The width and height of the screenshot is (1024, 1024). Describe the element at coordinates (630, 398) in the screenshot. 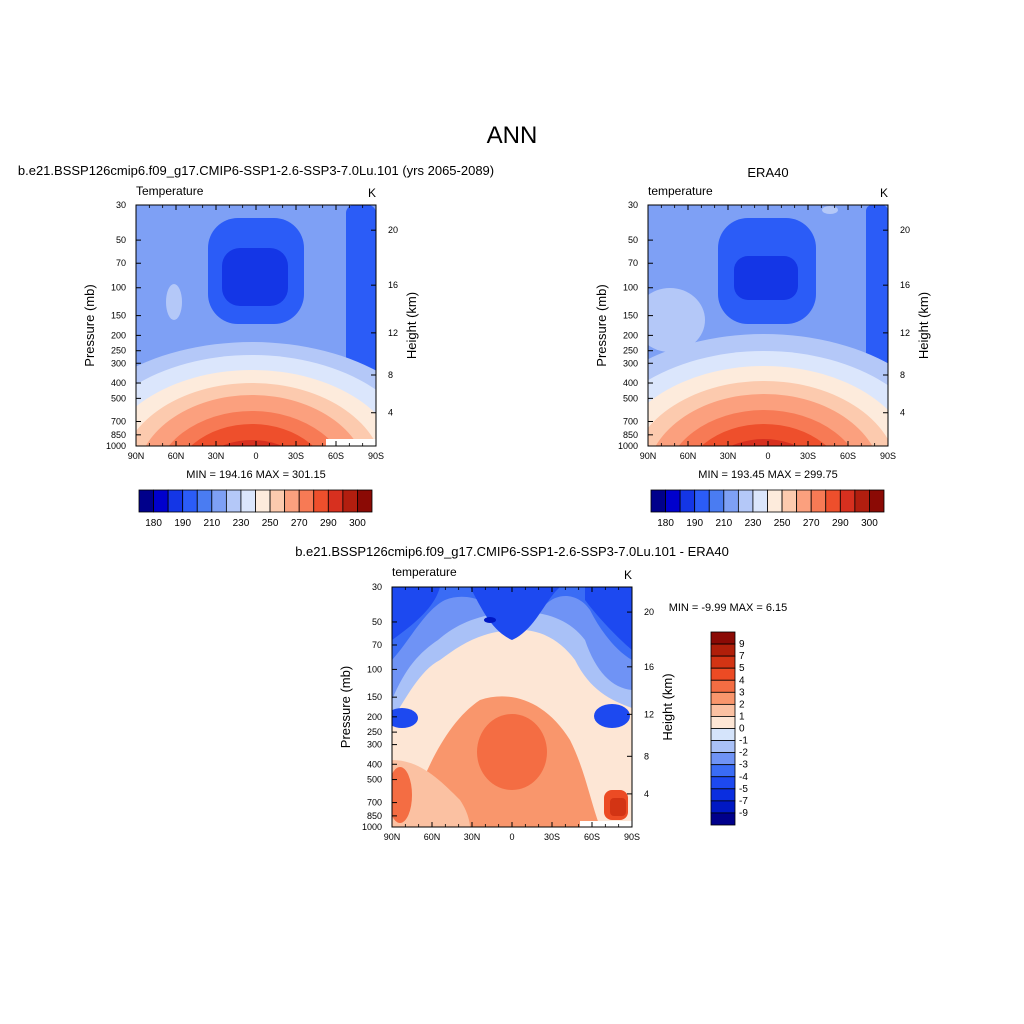

I see `y-tick-label: 500` at that location.